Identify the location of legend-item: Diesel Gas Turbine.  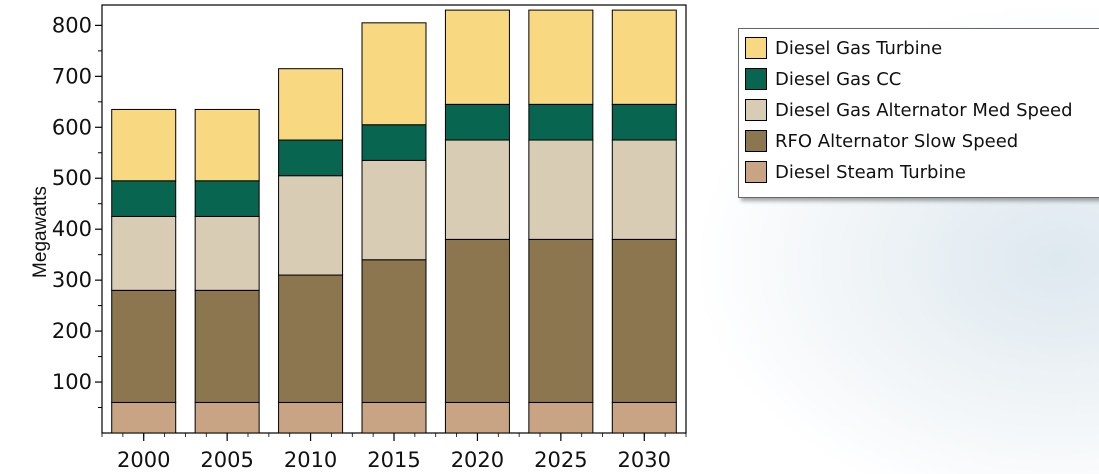
(843, 48).